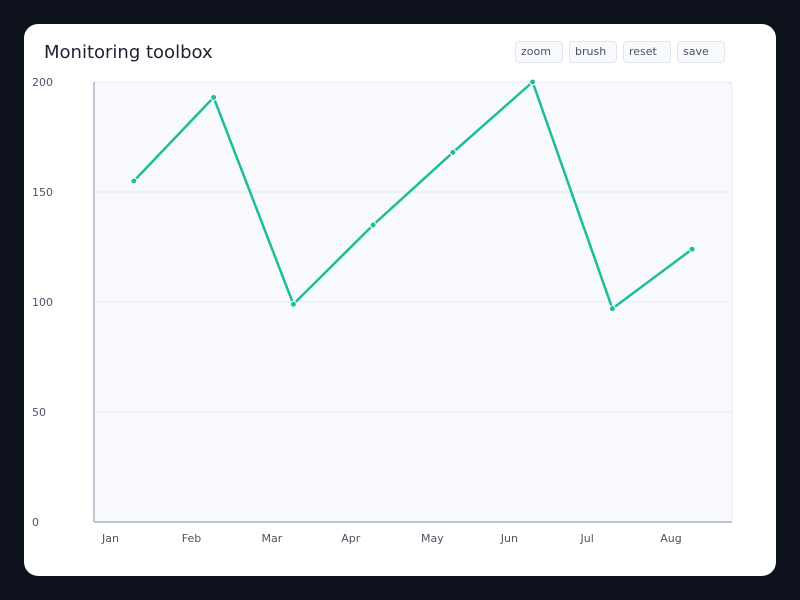 The image size is (800, 600). What do you see at coordinates (509, 538) in the screenshot?
I see `x-tick-label: Jun` at bounding box center [509, 538].